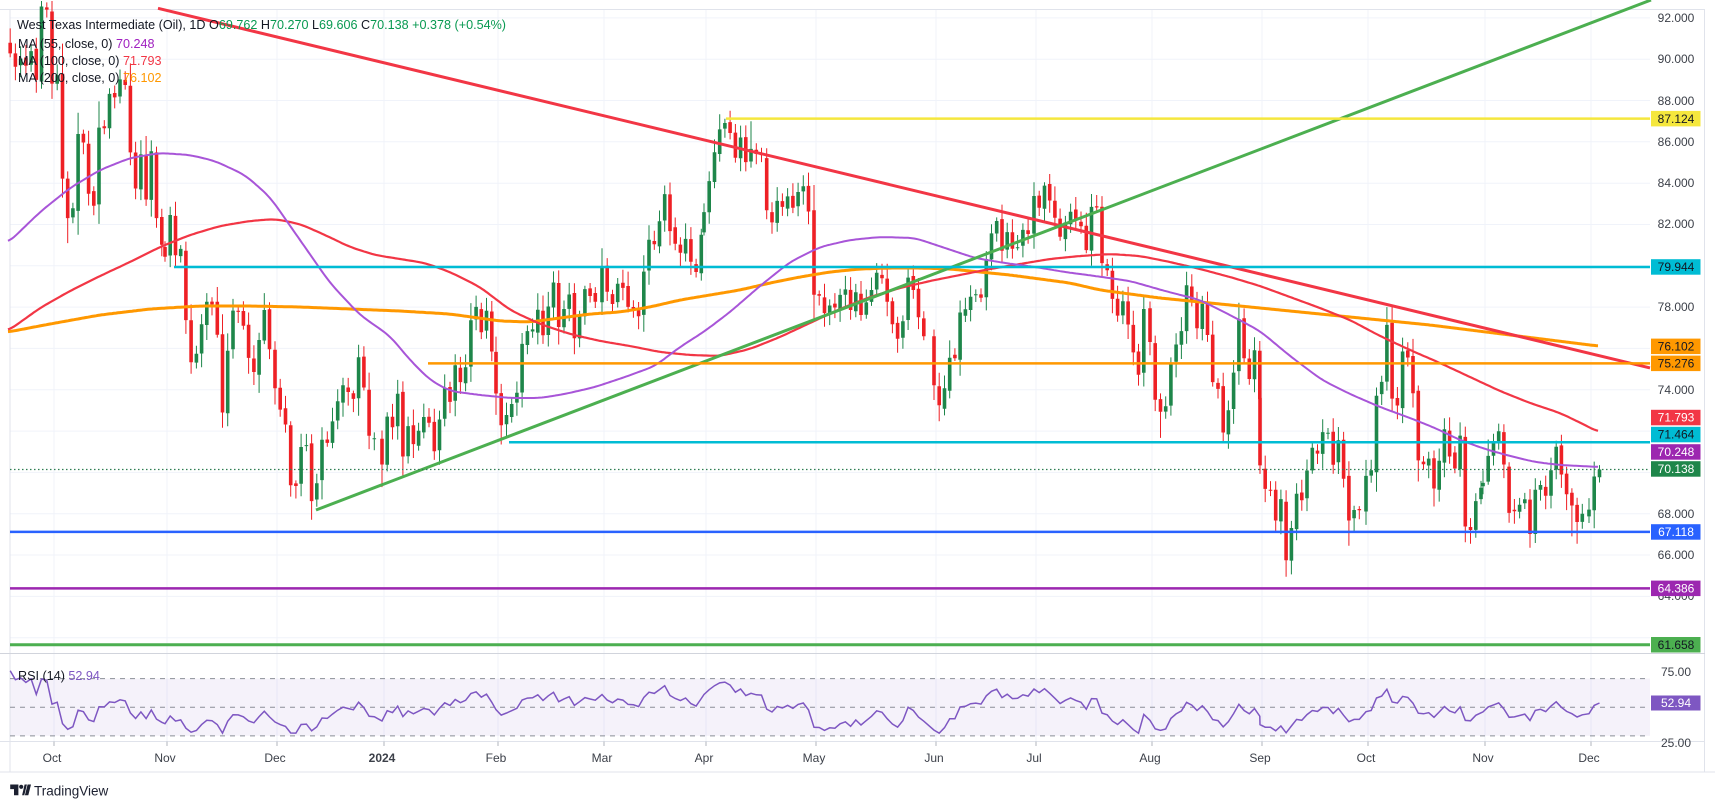  What do you see at coordinates (1676, 452) in the screenshot?
I see `svg-text: 70.248` at bounding box center [1676, 452].